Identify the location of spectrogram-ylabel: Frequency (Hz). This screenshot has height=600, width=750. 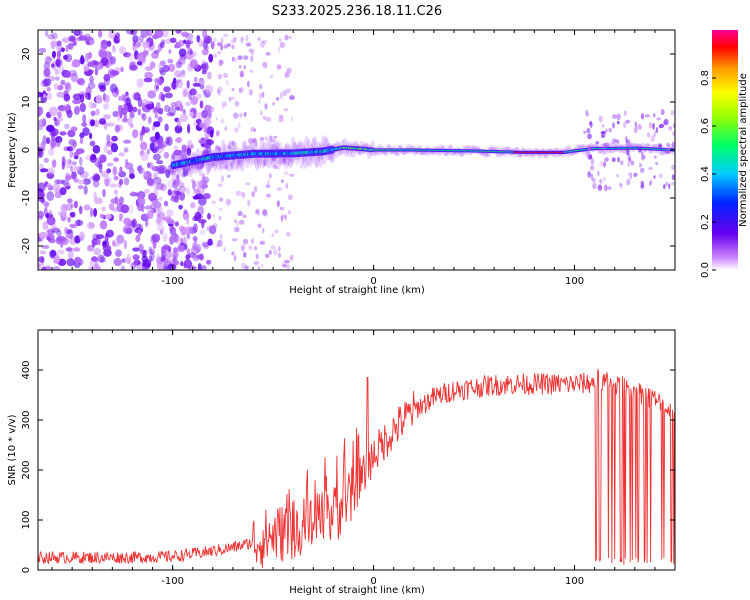
(12, 150).